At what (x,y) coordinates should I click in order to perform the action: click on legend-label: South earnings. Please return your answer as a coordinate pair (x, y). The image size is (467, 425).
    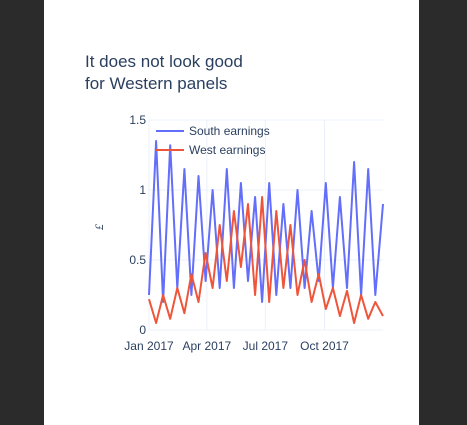
    Looking at the image, I should click on (229, 131).